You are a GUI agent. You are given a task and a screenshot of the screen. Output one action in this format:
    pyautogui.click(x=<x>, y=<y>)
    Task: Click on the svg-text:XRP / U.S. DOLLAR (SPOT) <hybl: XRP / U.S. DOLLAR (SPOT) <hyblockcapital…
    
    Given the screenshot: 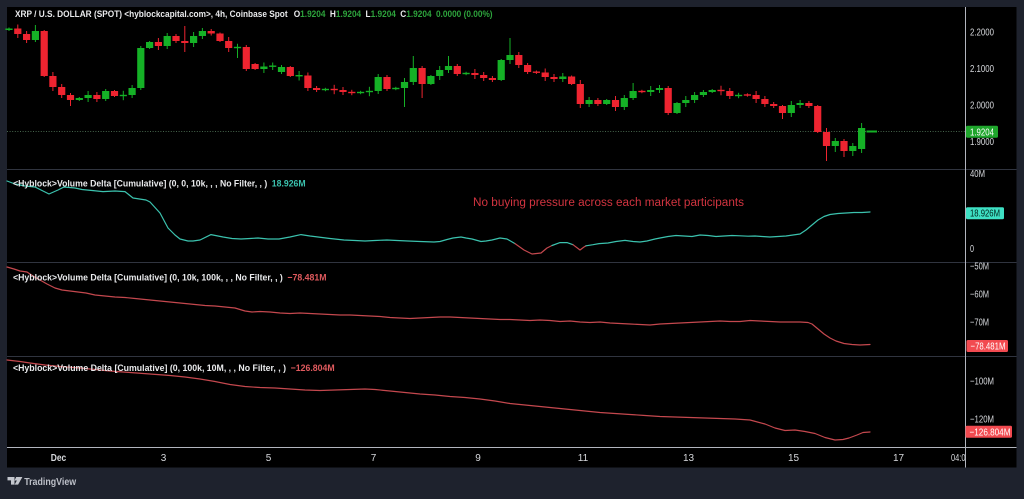 What is the action you would take?
    pyautogui.click(x=254, y=13)
    